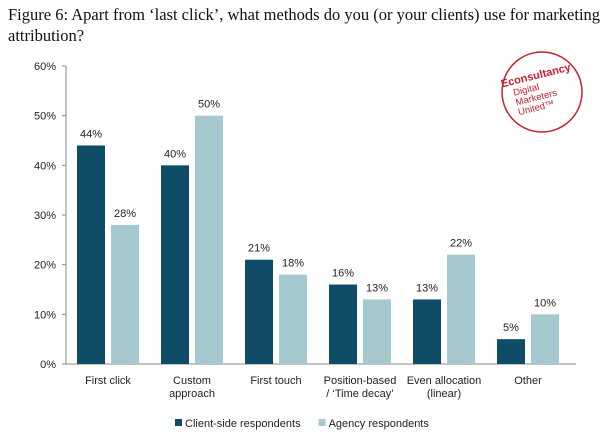 The width and height of the screenshot is (615, 437). Describe the element at coordinates (243, 424) in the screenshot. I see `legend-label: Client-side respondents` at that location.